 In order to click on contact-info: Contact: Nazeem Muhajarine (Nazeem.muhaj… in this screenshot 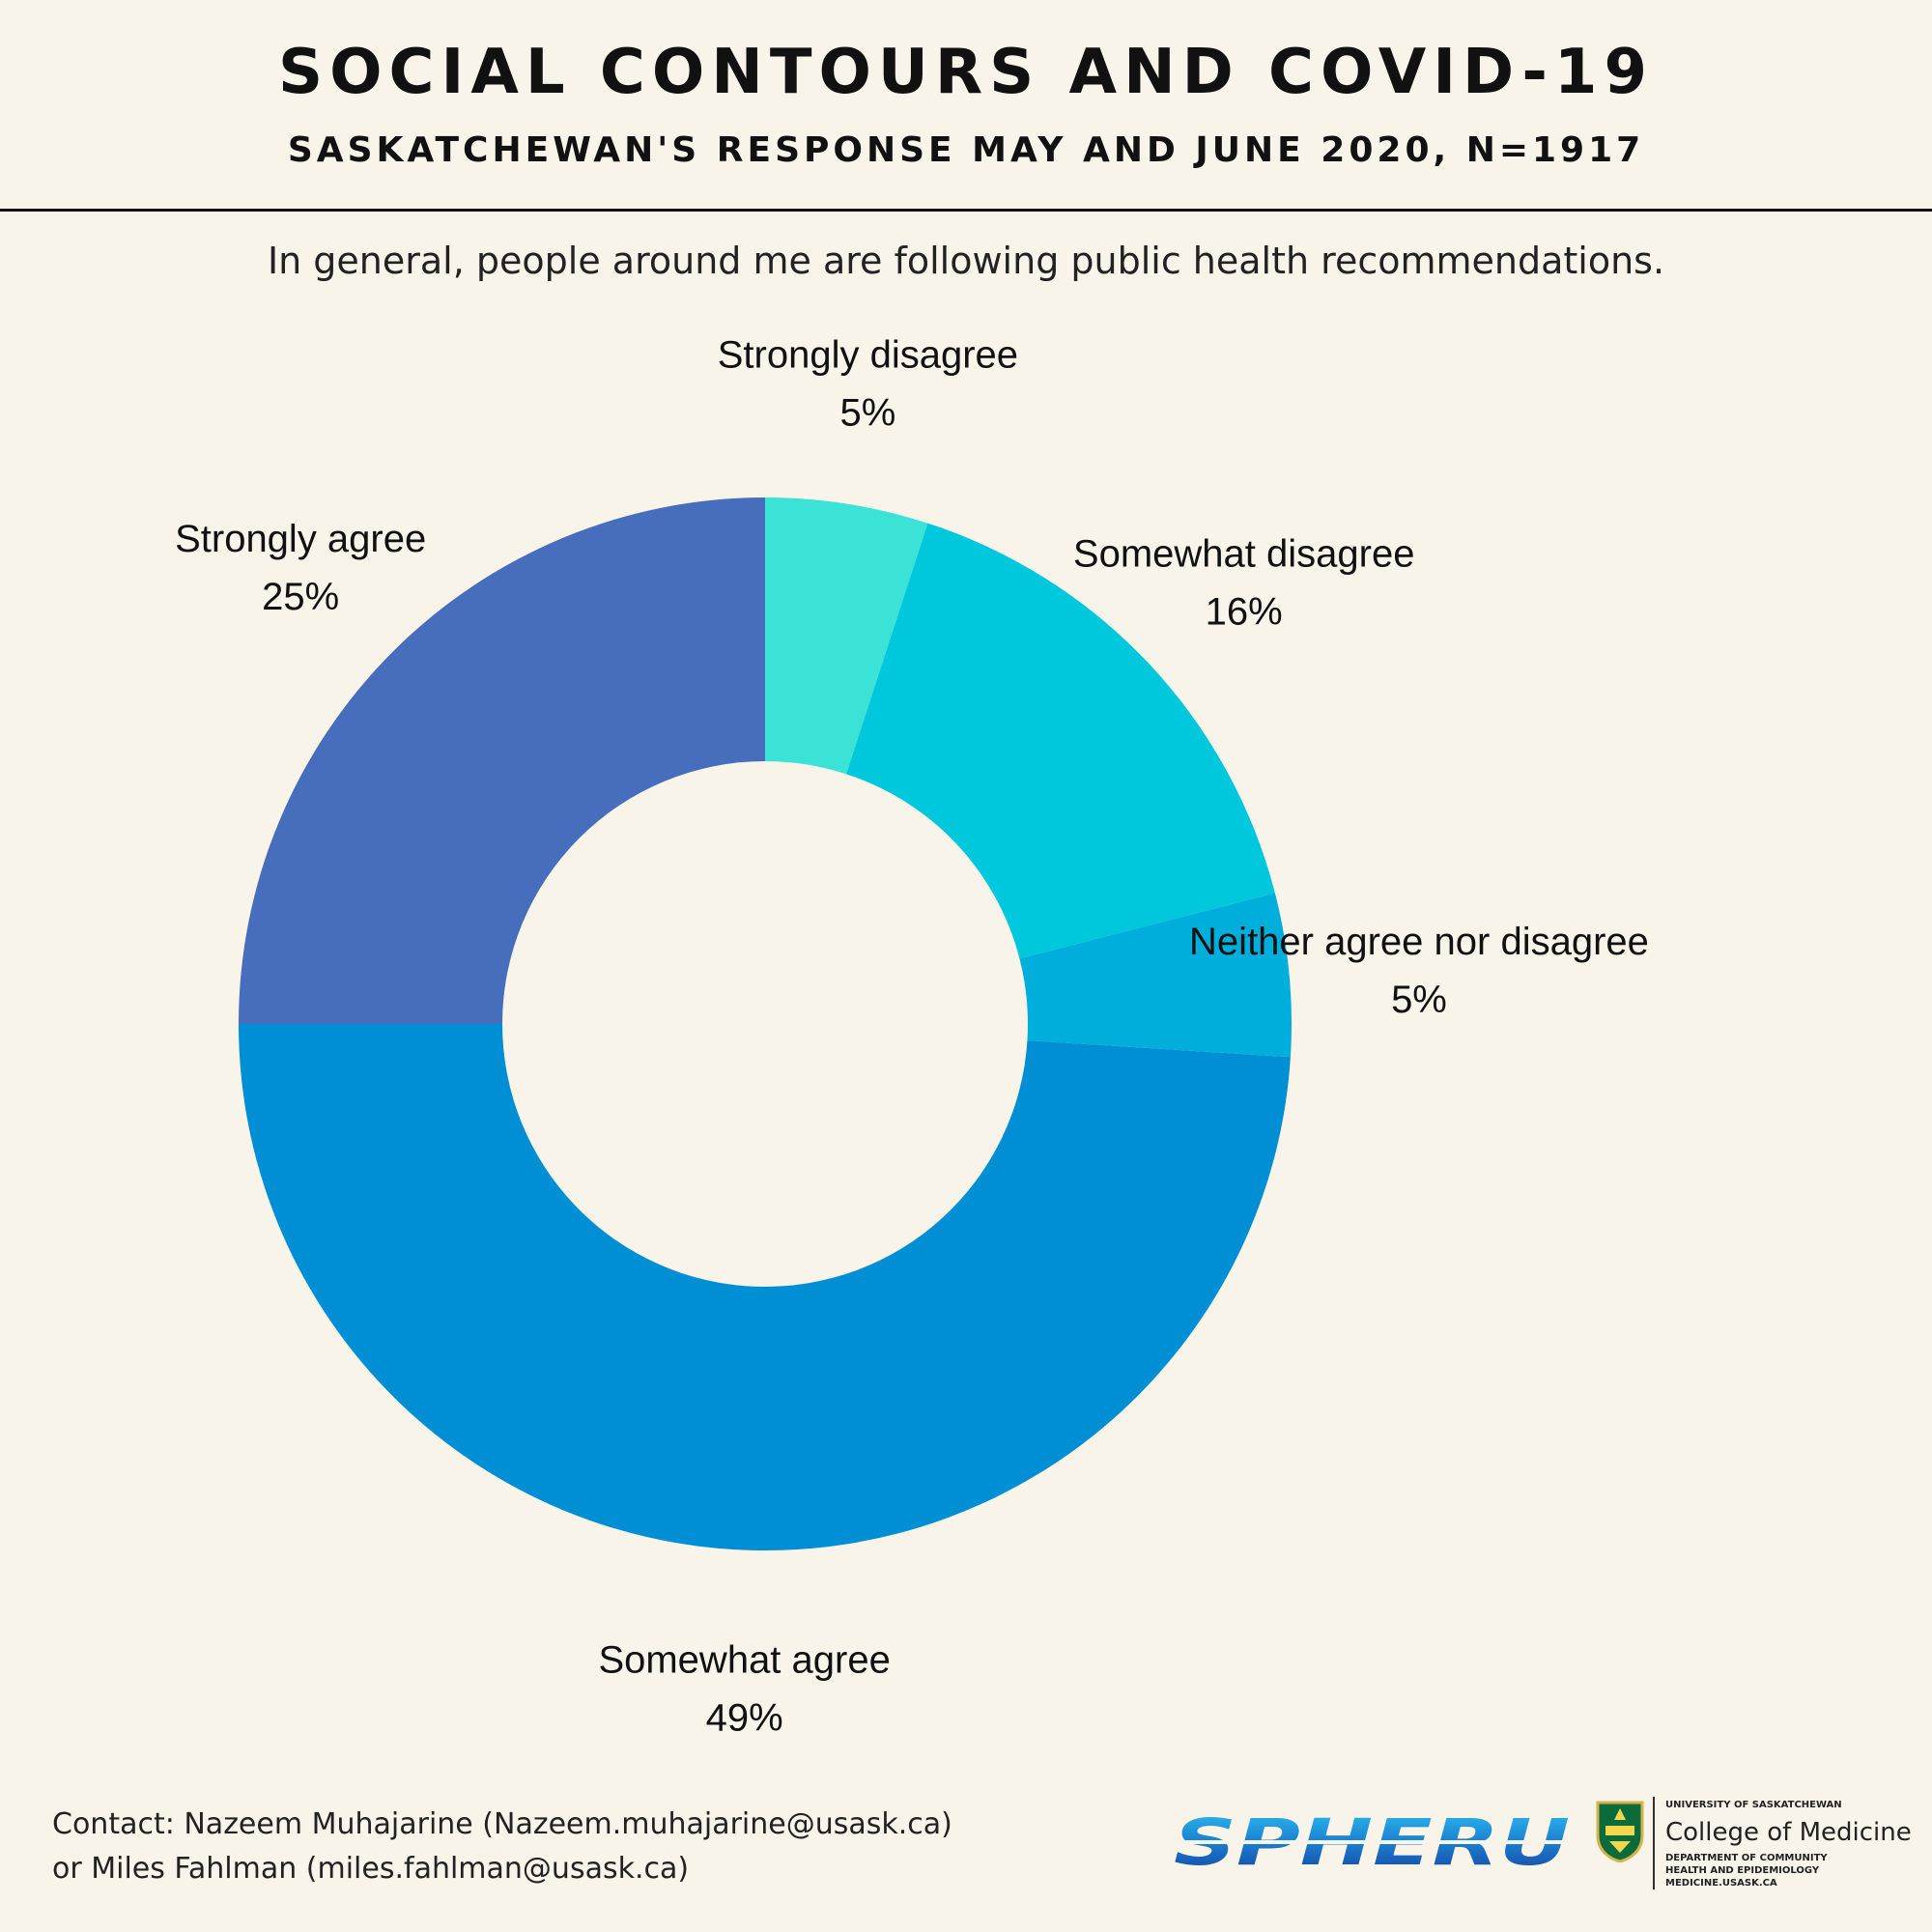, I will do `click(502, 1847)`.